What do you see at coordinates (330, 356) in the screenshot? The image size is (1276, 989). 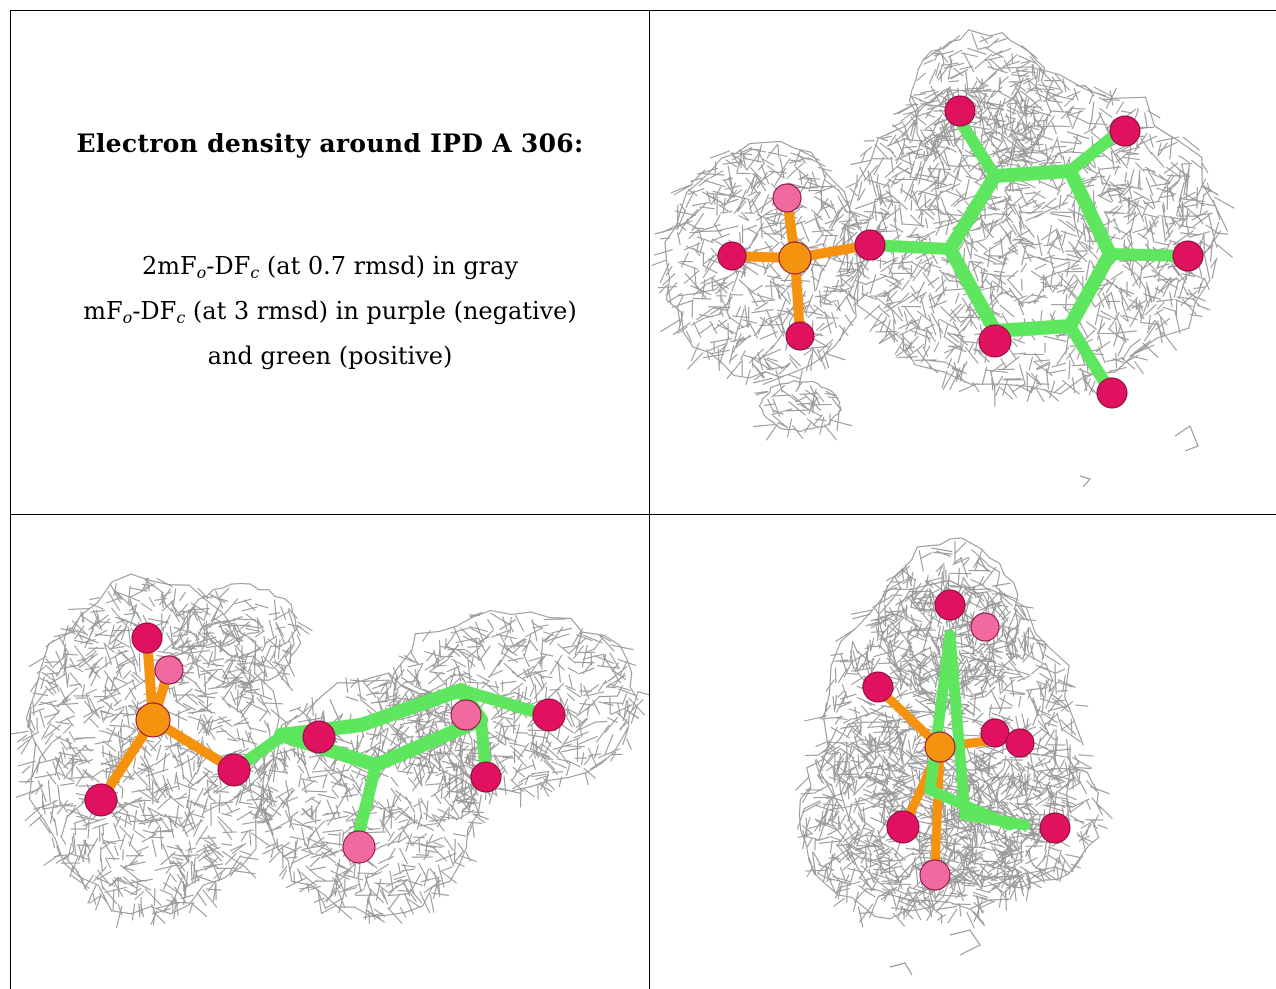 I see `legend-line-green: and green (positive)` at bounding box center [330, 356].